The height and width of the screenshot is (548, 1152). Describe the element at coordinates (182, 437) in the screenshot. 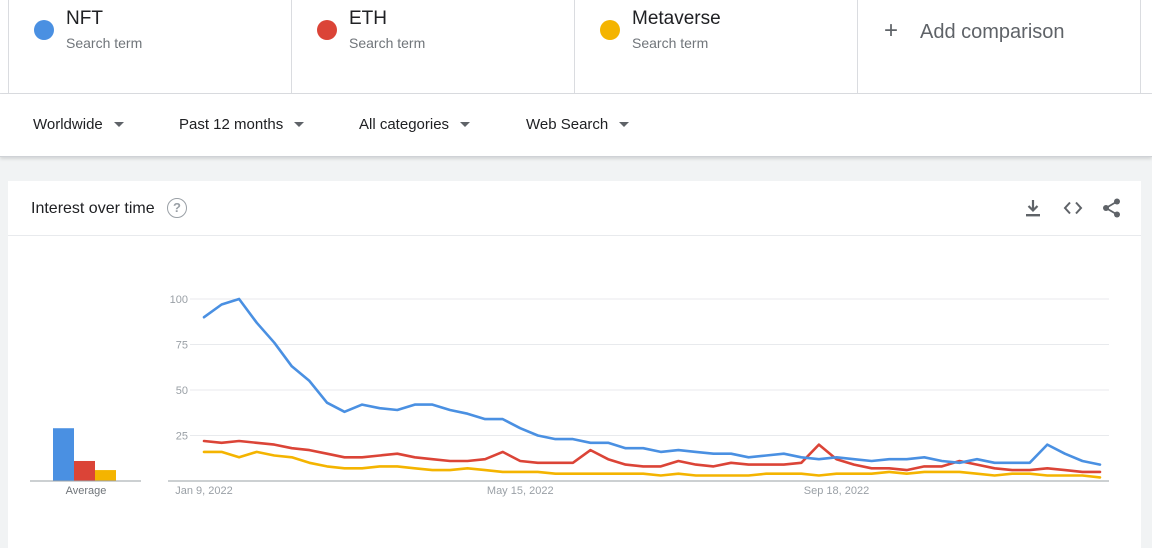

I see `y-tick-label: 25` at that location.